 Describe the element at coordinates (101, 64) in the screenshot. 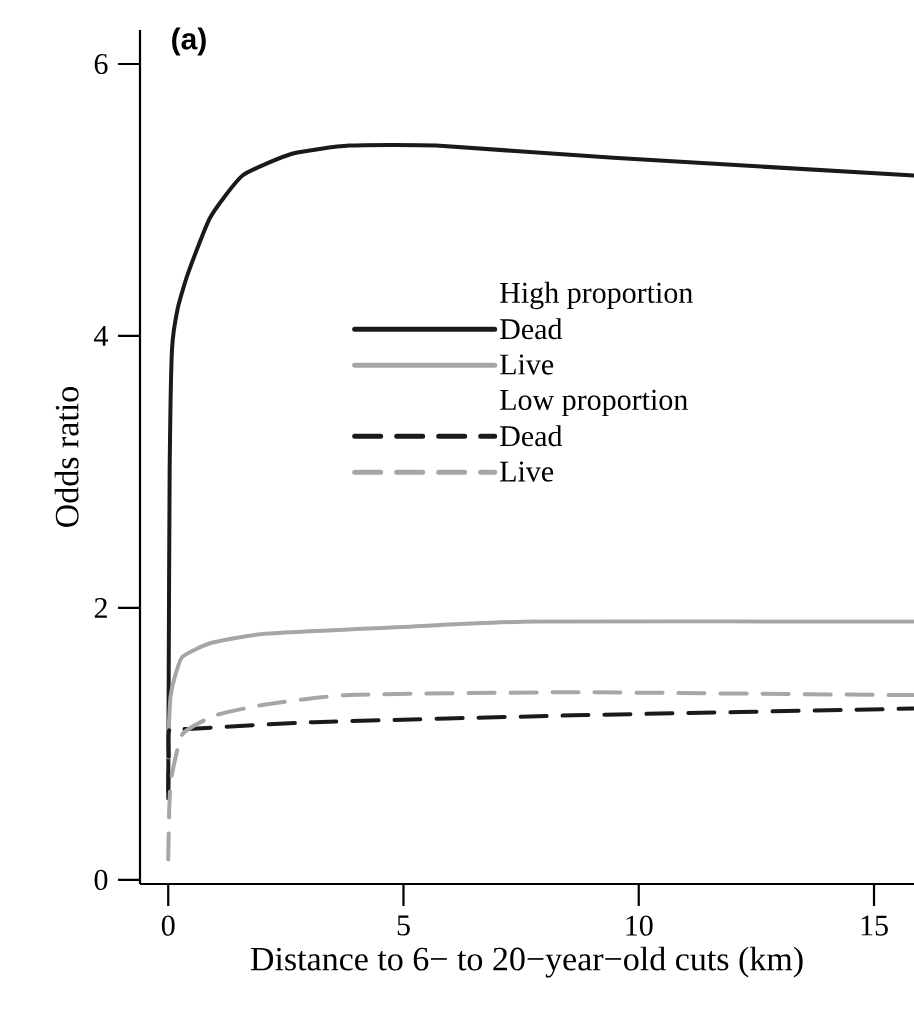

I see `y-tick-label: 6` at that location.